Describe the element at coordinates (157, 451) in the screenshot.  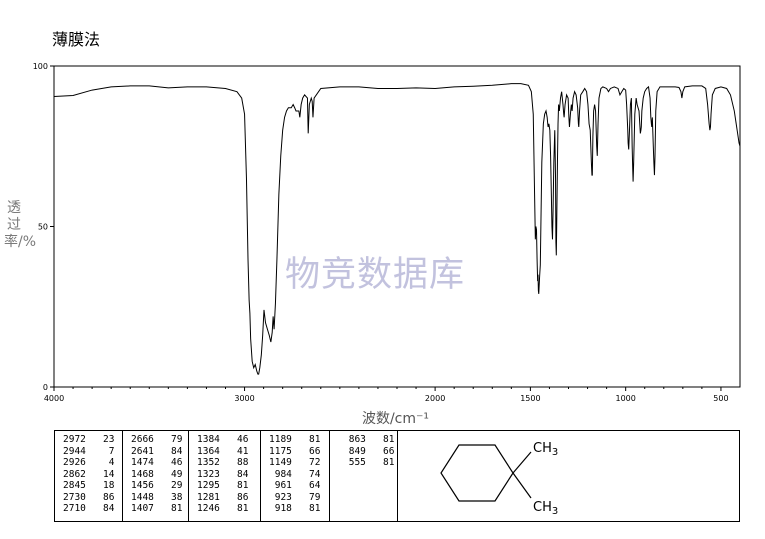
I see `peak-row: 2641 84` at that location.